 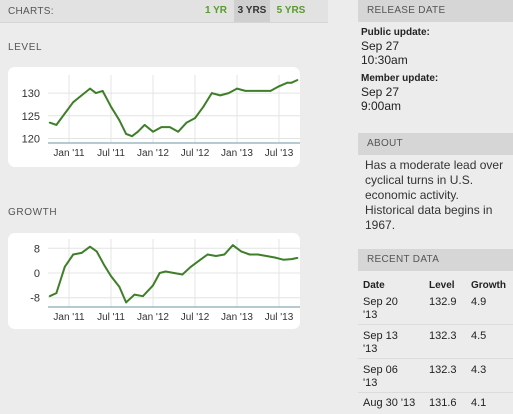 What do you see at coordinates (395, 32) in the screenshot?
I see `public-update-label: Public update:` at bounding box center [395, 32].